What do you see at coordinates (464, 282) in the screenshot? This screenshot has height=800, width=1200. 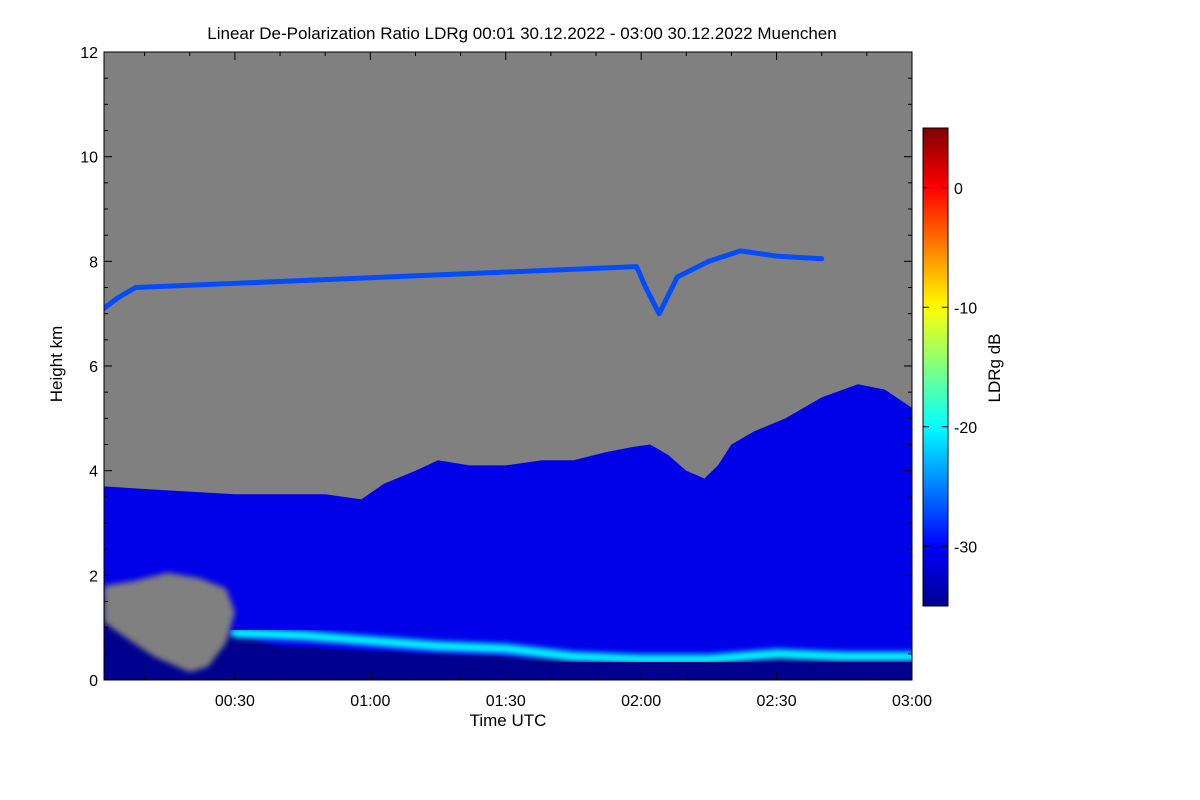 I see `layer-cirrus` at bounding box center [464, 282].